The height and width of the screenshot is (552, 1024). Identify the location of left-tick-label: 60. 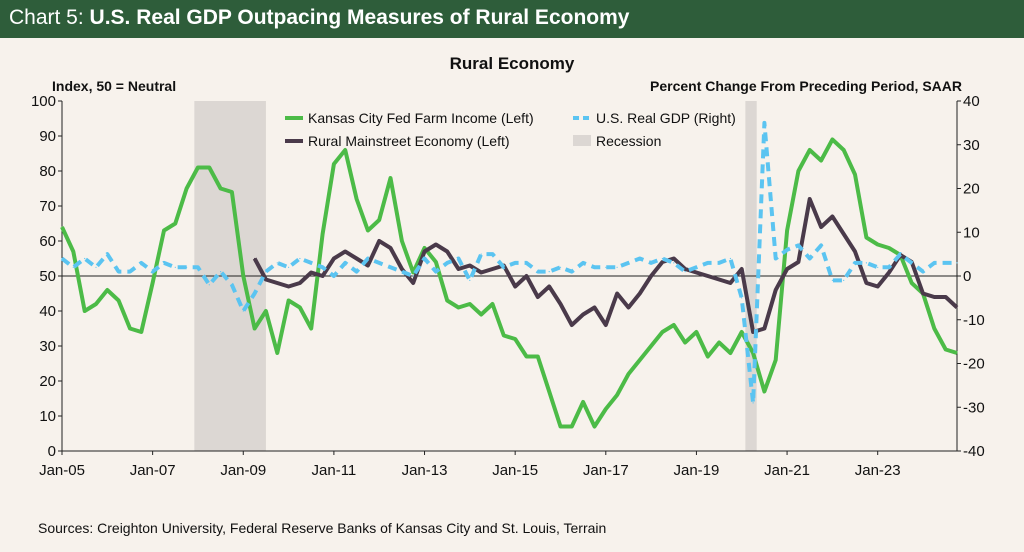
(47, 241).